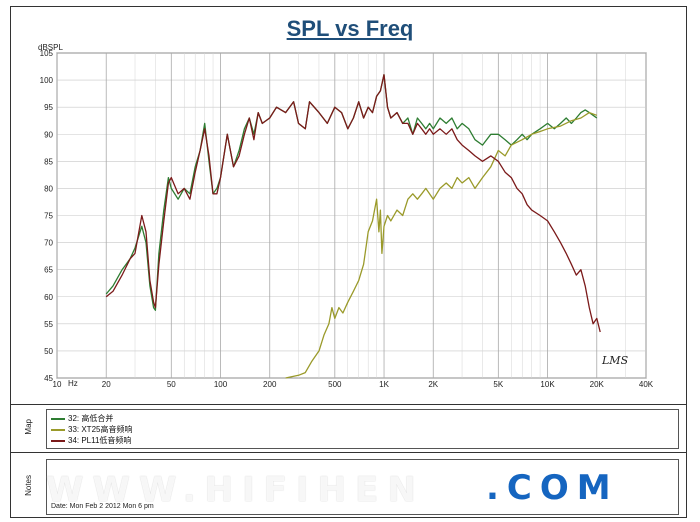  I want to click on x-tick-label: 20K, so click(597, 384).